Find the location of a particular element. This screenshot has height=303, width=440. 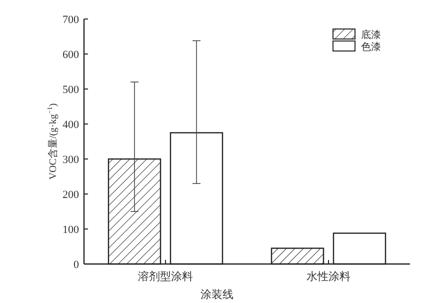

x-axis-title: 涂装线 is located at coordinates (217, 294).